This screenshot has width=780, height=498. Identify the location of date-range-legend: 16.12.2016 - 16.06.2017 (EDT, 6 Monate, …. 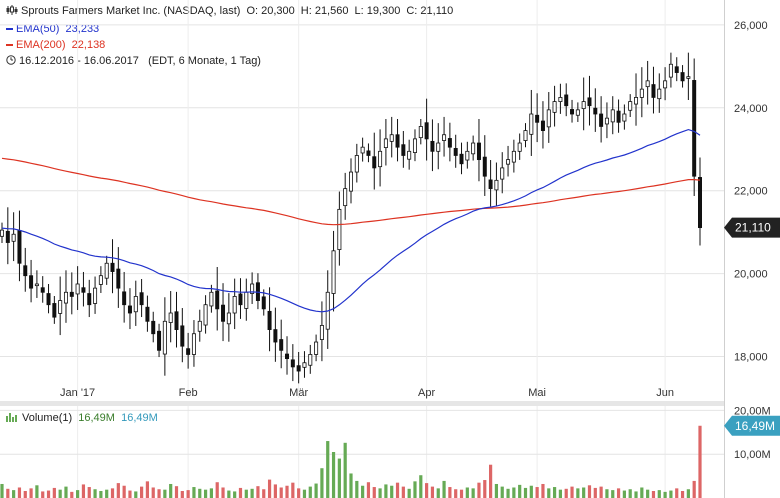
(133, 61).